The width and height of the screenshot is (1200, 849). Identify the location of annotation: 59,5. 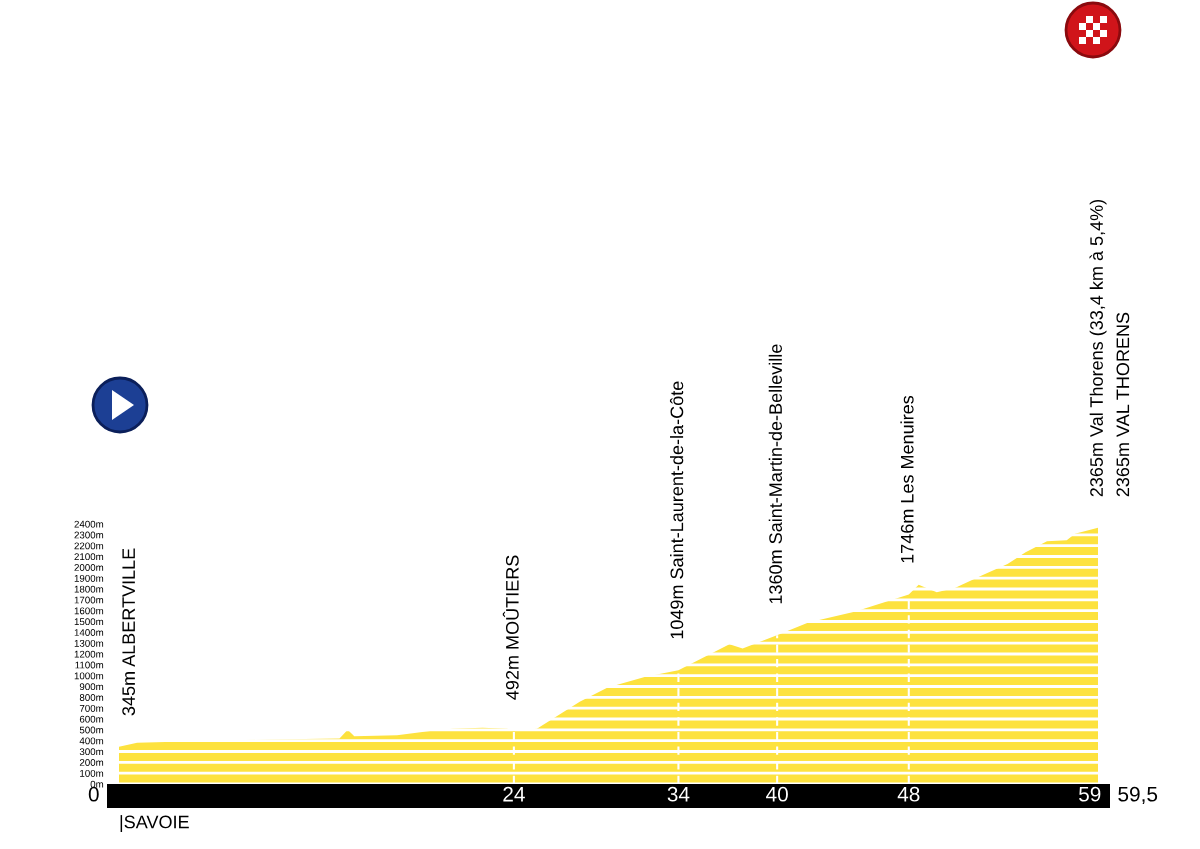
(1138, 795).